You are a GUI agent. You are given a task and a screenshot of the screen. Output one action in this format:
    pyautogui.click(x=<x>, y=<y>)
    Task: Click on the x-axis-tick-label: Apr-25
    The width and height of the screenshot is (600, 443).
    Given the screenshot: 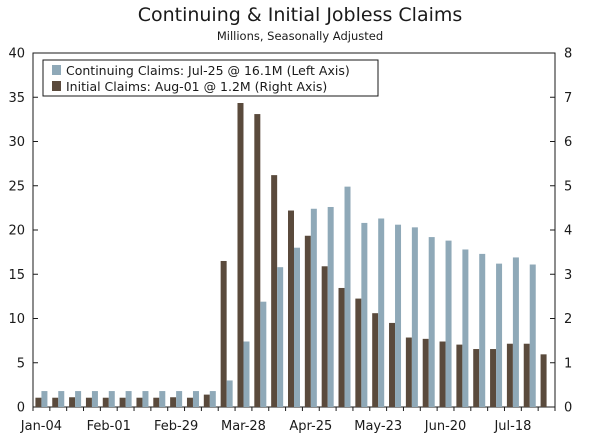 What is the action you would take?
    pyautogui.click(x=310, y=426)
    